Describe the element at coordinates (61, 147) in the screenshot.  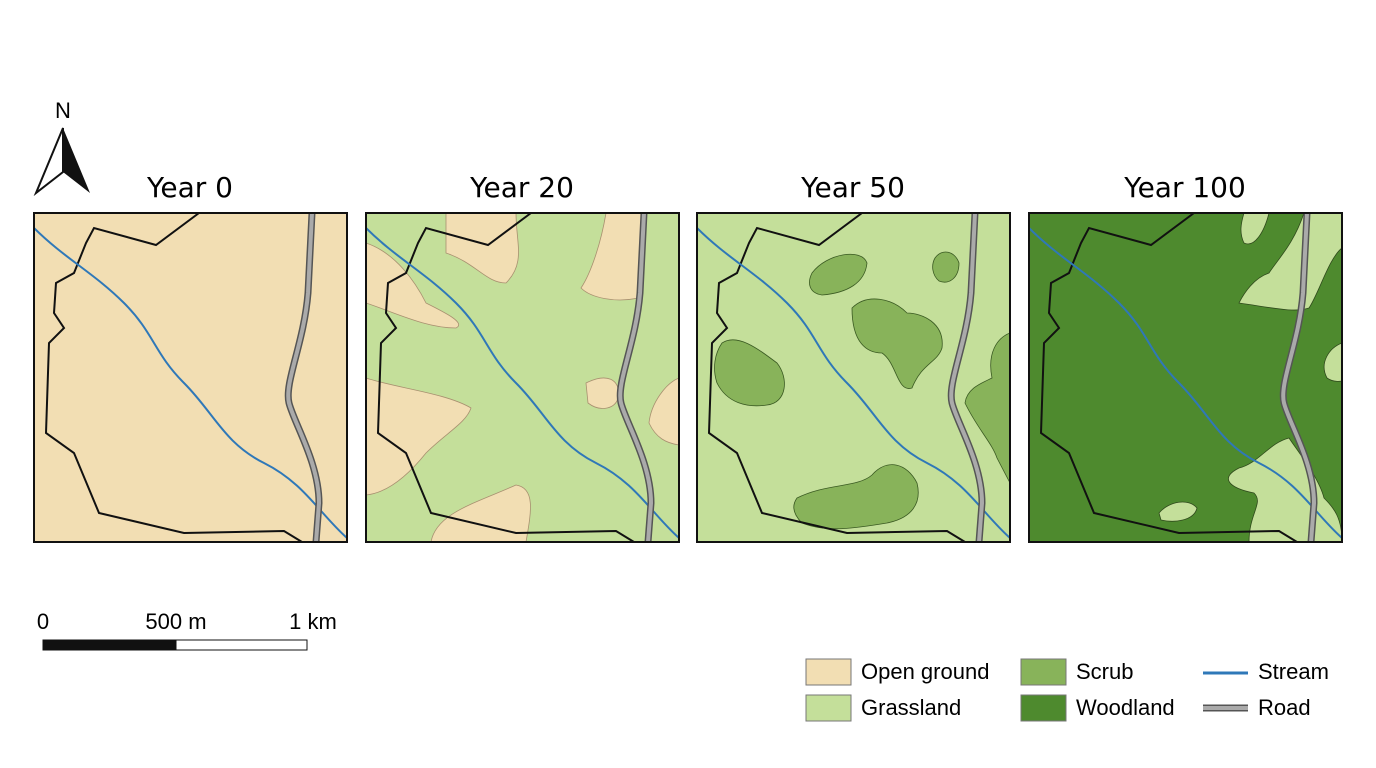
I see `north-arrow: N` at that location.